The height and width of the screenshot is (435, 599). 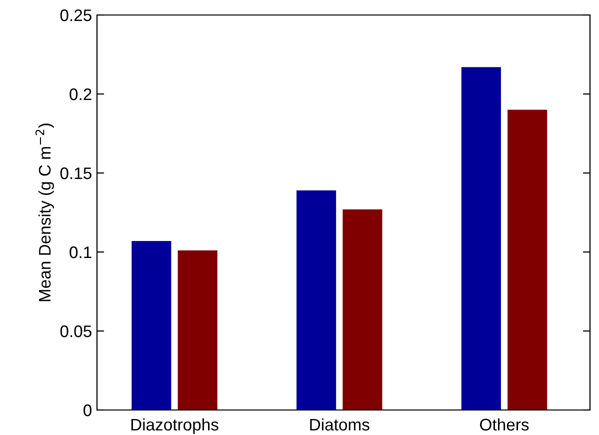 I want to click on y-tick-label: 0.25, so click(x=76, y=15).